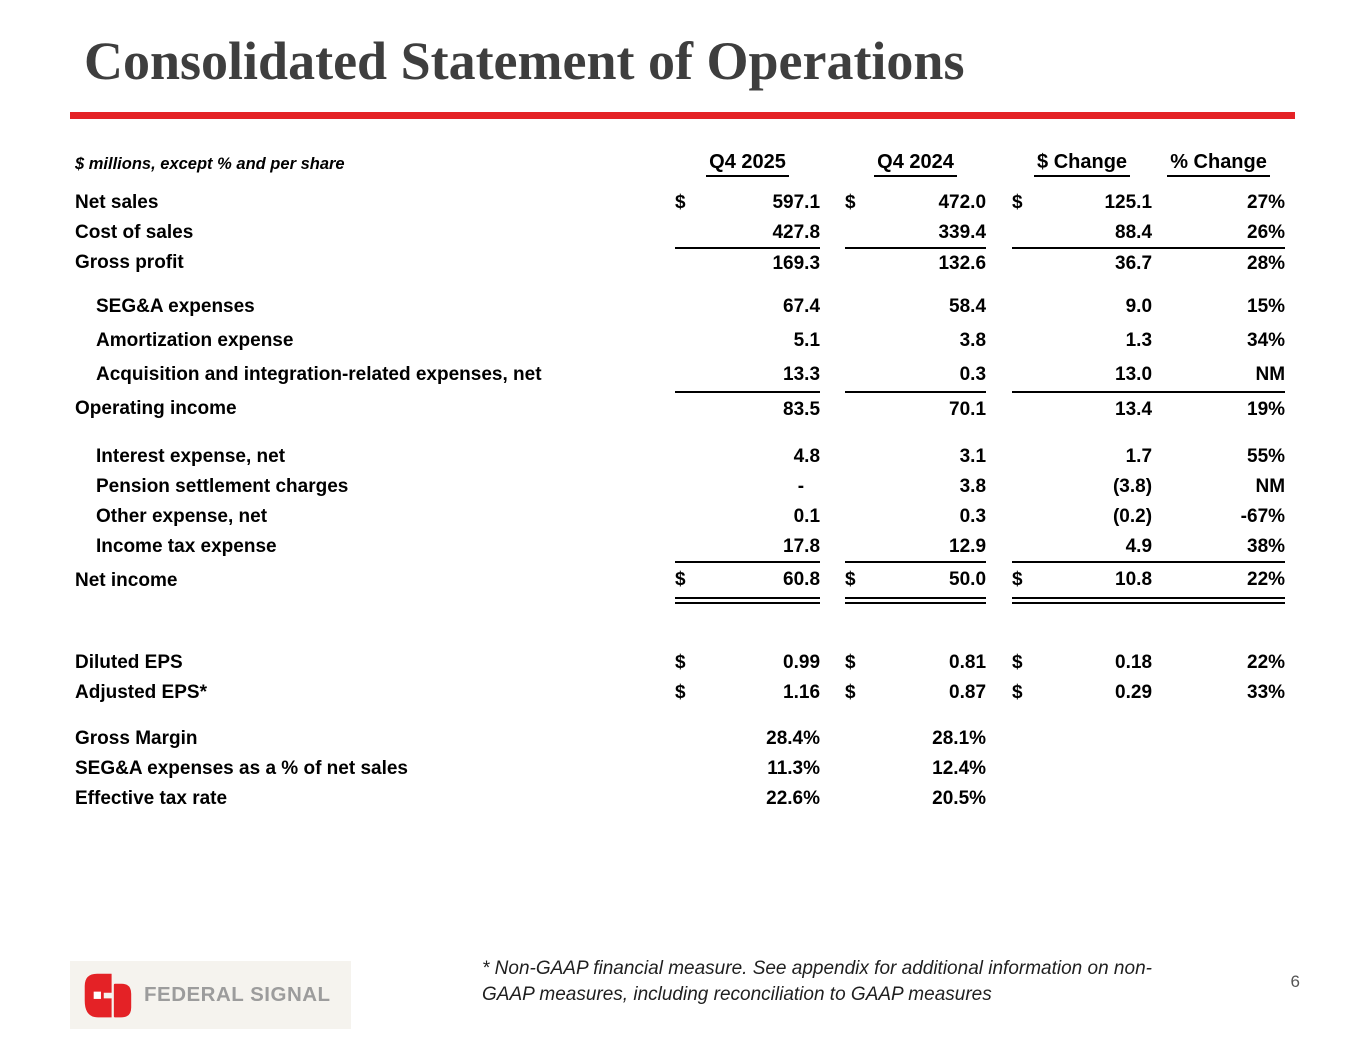 This screenshot has height=1055, width=1365. What do you see at coordinates (765, 233) in the screenshot?
I see `cell-q4-2025-value: 427.8` at bounding box center [765, 233].